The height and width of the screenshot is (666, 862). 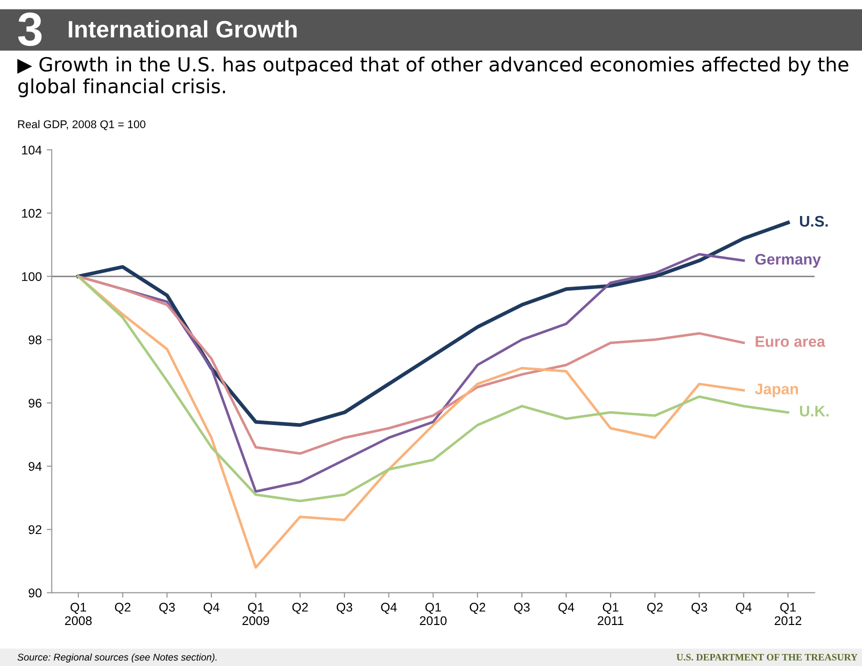 What do you see at coordinates (78, 614) in the screenshot?
I see `x-tick-label: Q1 2008` at bounding box center [78, 614].